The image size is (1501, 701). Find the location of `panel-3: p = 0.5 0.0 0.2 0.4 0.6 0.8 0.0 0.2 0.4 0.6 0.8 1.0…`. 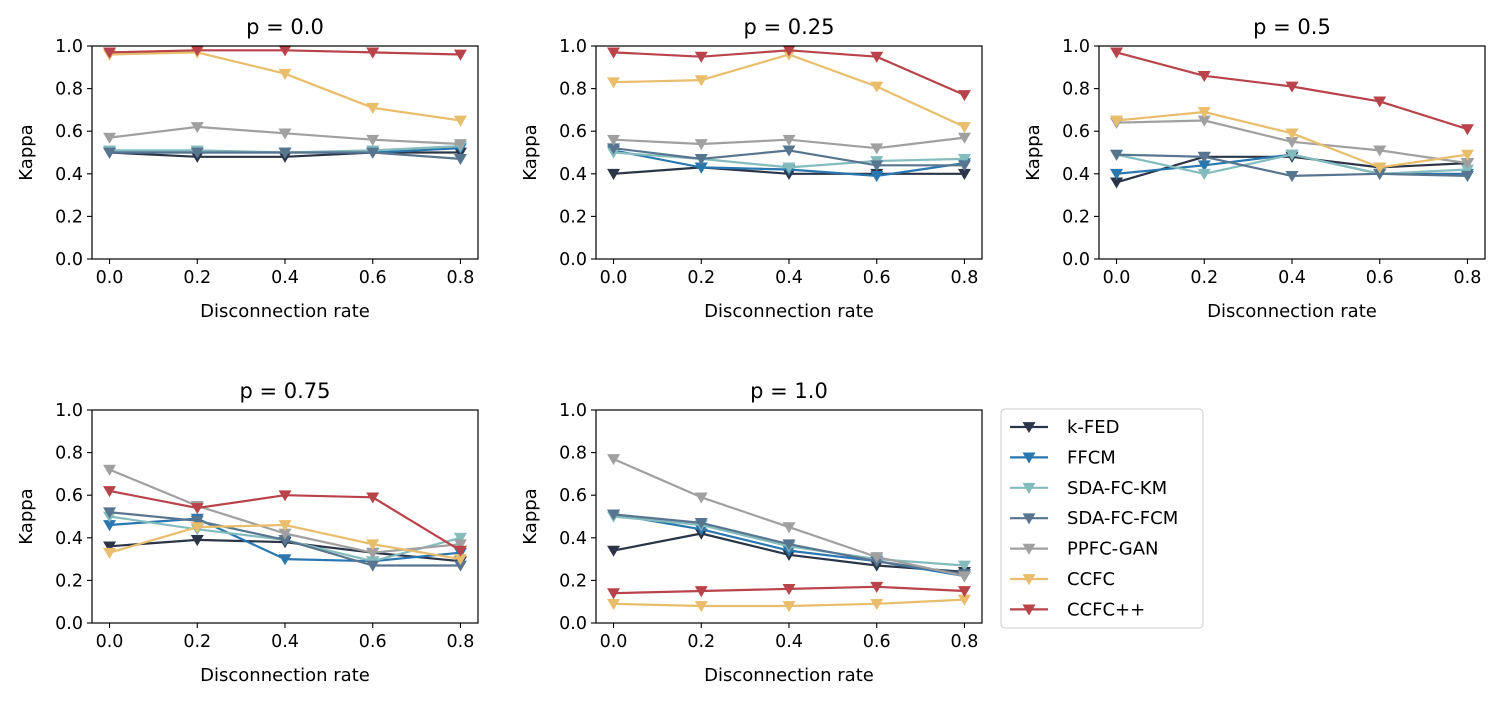

panel-3: p = 0.5 0.0 0.2 0.4 0.6 0.8 0.0 0.2 0.4 0.6 0.8 1.0… is located at coordinates (1254, 168).